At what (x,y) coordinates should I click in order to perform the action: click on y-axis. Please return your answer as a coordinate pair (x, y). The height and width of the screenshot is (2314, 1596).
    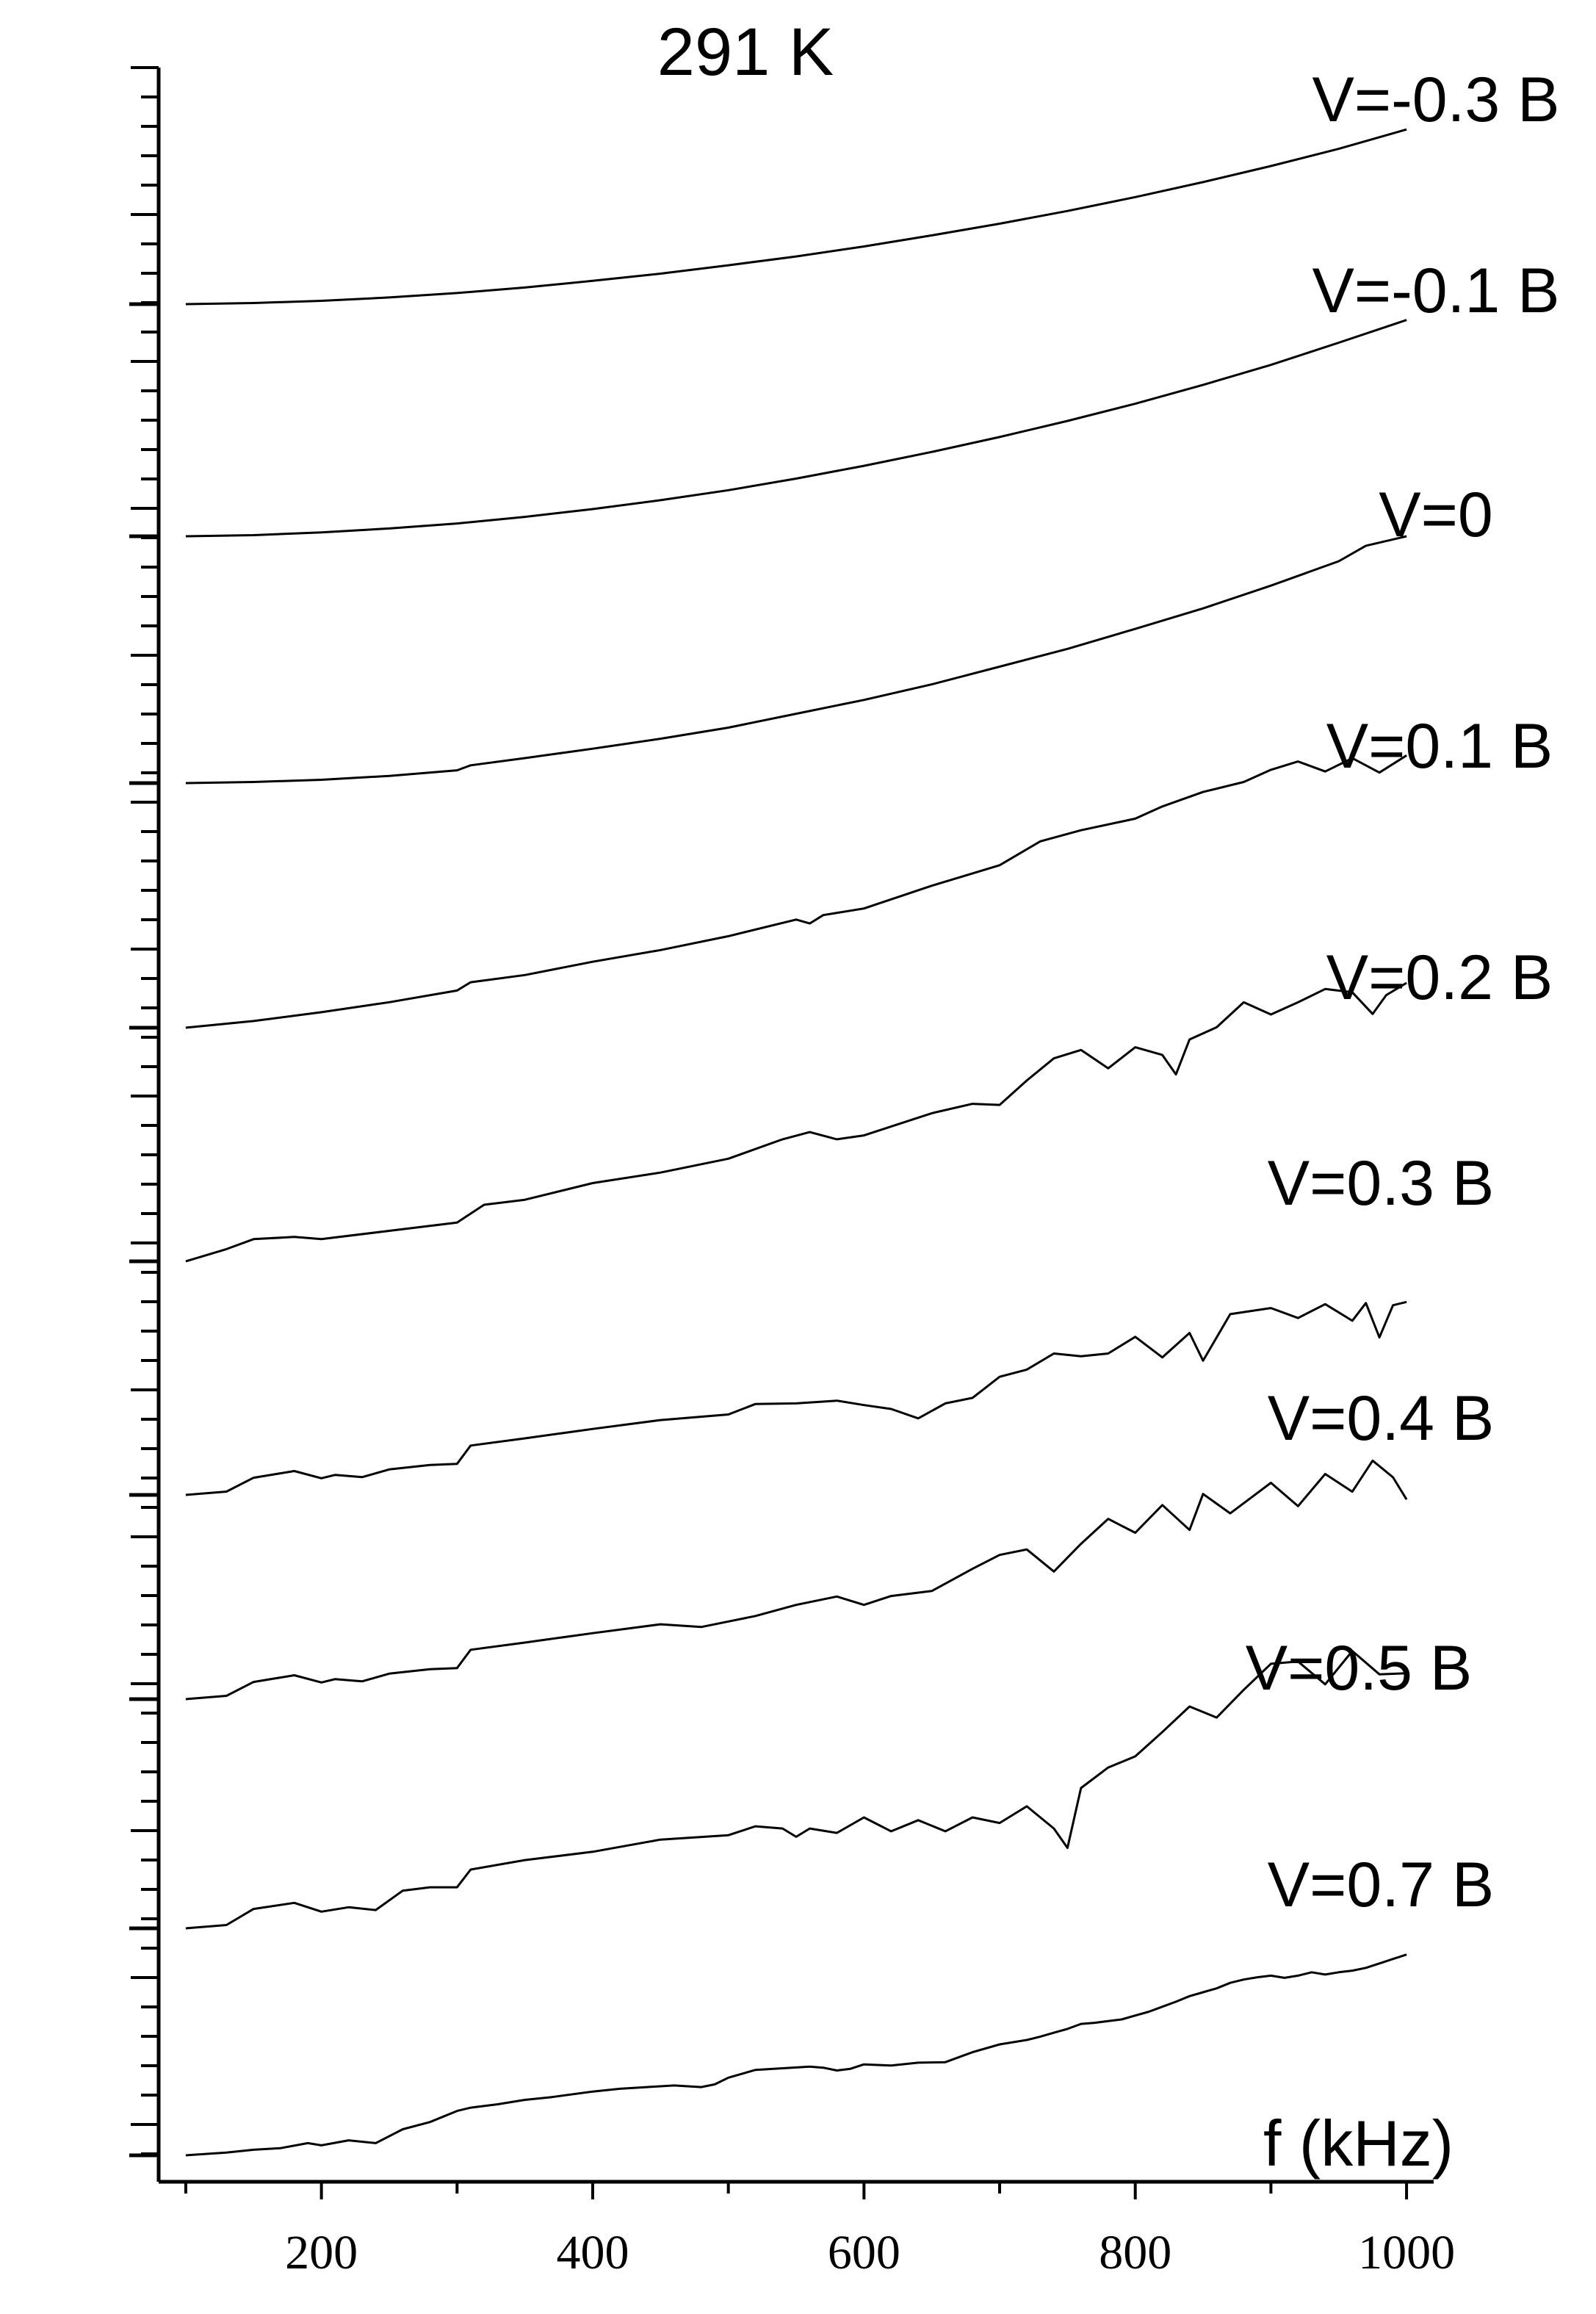
    Looking at the image, I should click on (145, 1124).